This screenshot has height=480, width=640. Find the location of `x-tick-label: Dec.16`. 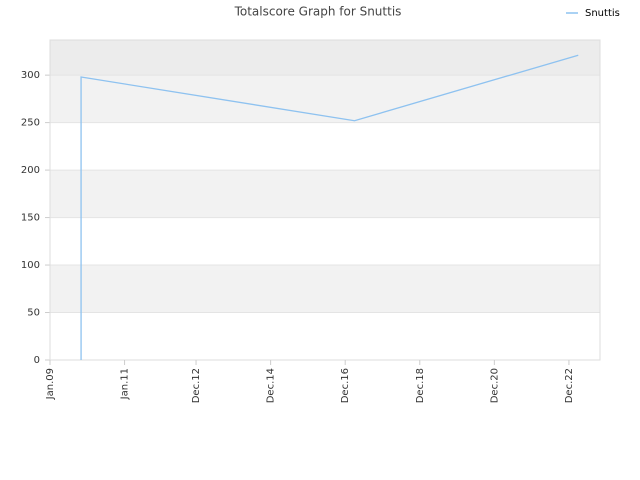

x-tick-label: Dec.16 is located at coordinates (345, 385).